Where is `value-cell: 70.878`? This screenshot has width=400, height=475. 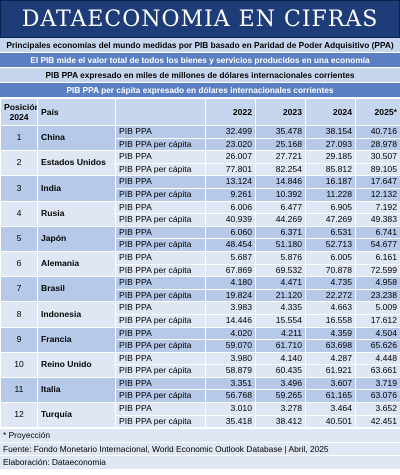
value-cell: 70.878 is located at coordinates (330, 270).